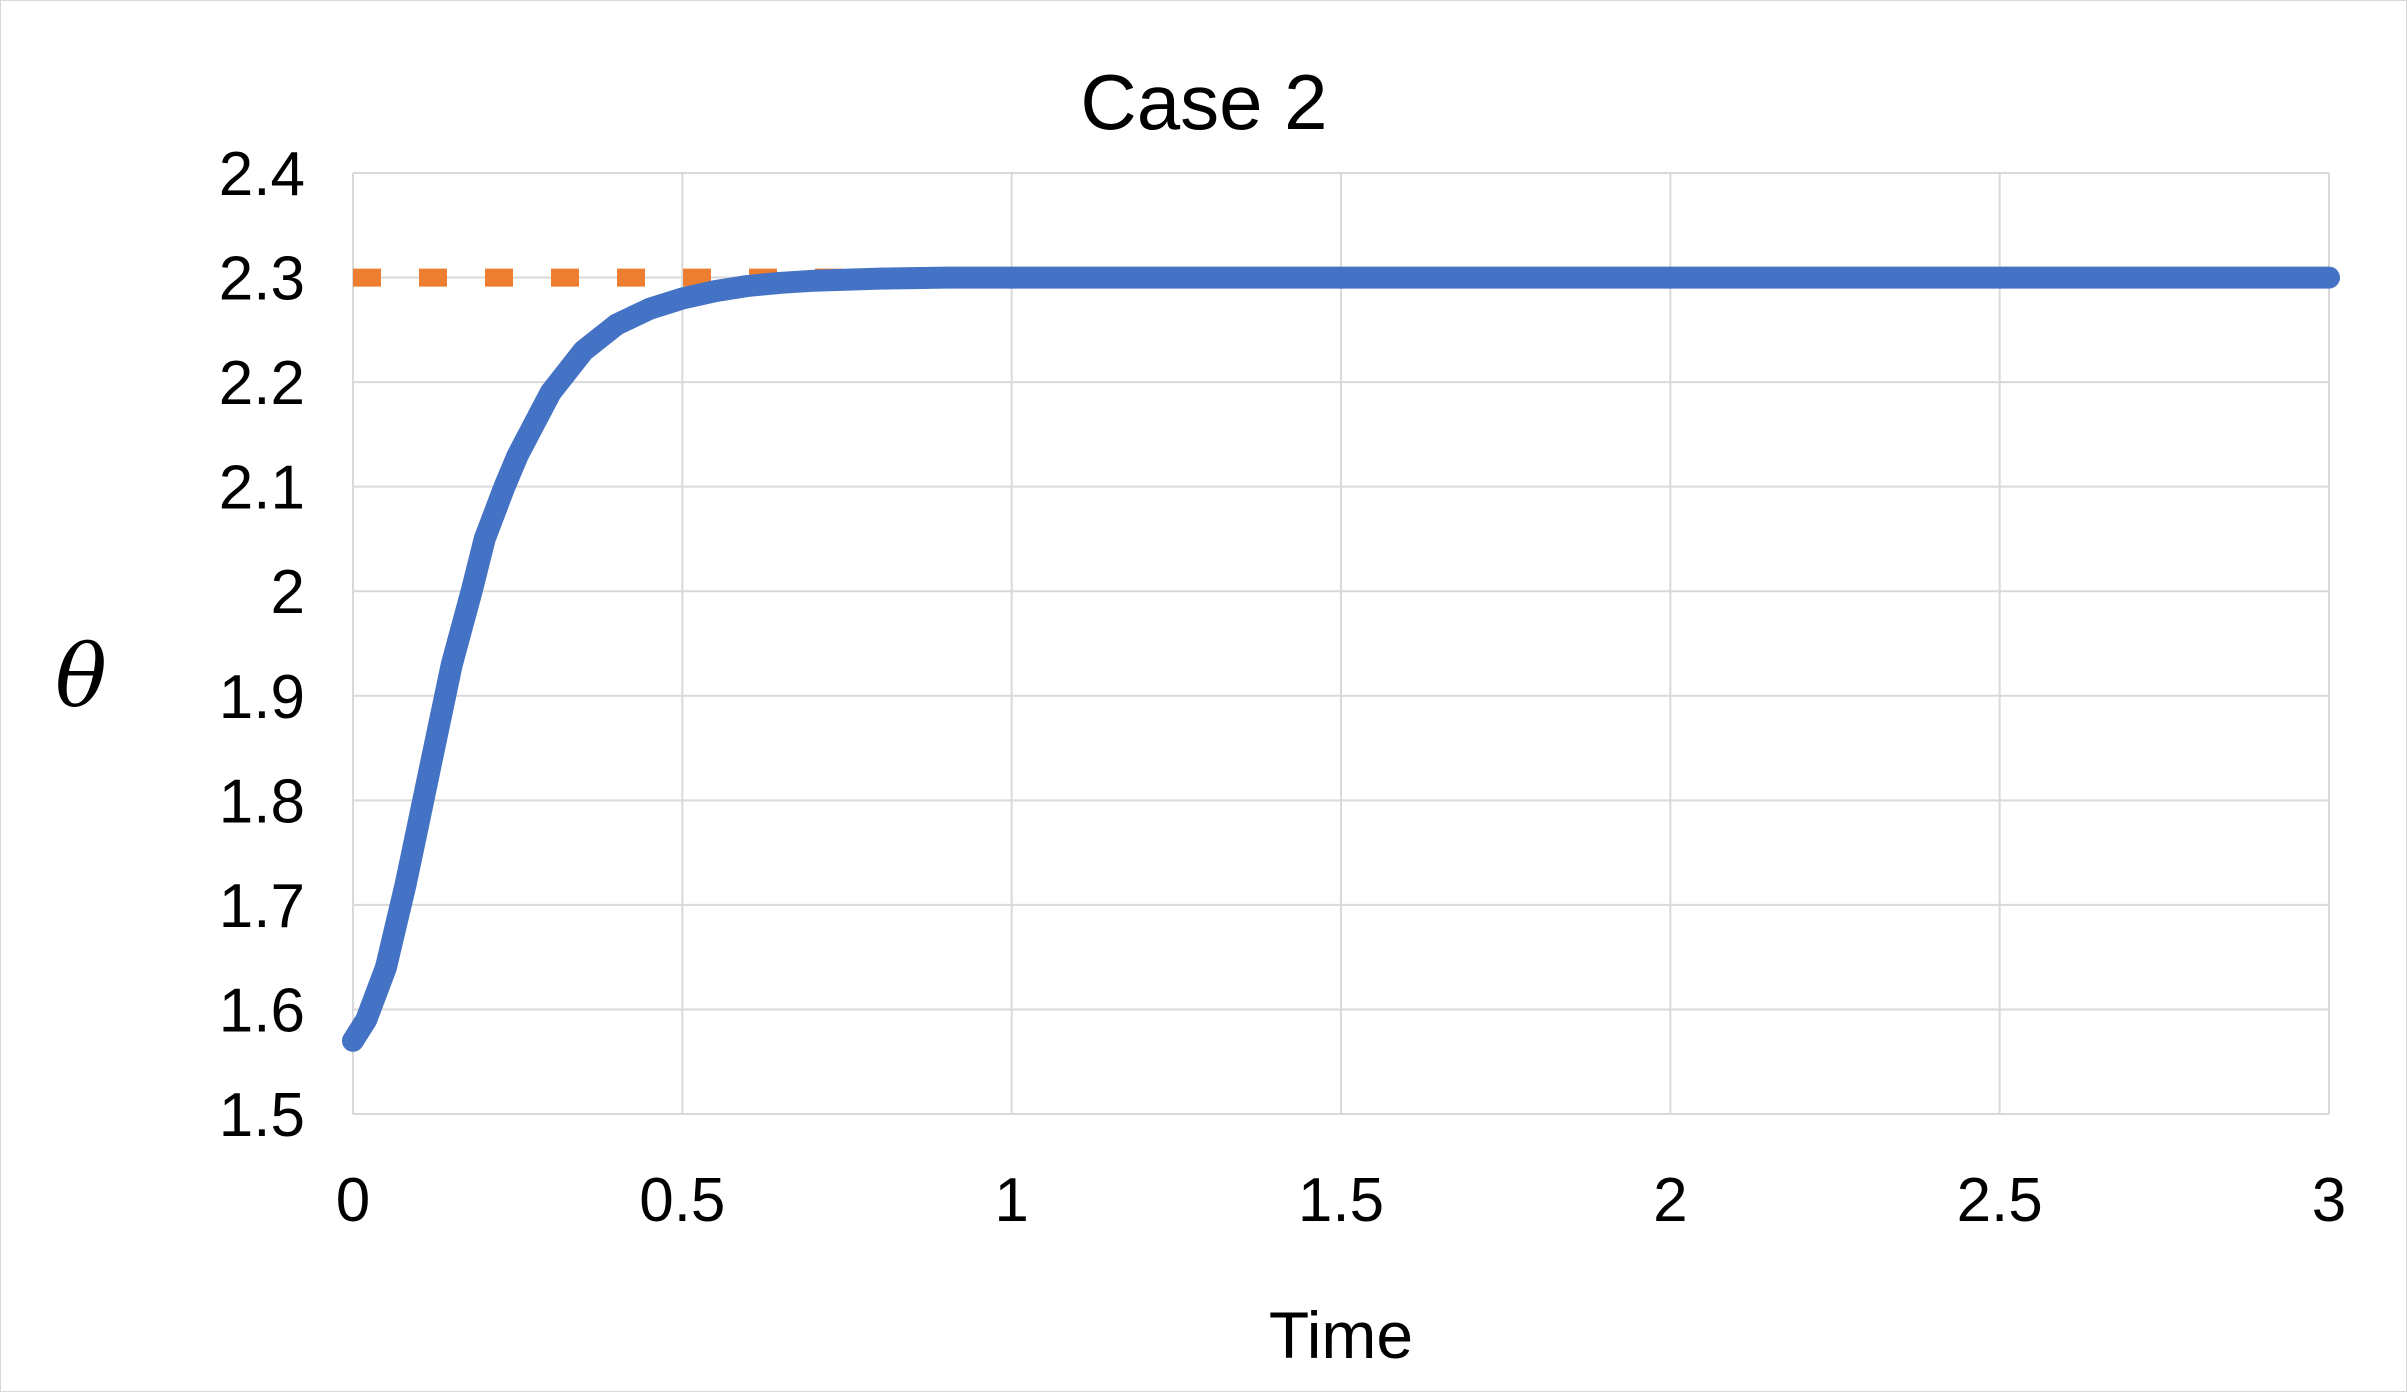 Image resolution: width=2407 pixels, height=1393 pixels. What do you see at coordinates (81, 677) in the screenshot?
I see `y-axis-title: θ` at bounding box center [81, 677].